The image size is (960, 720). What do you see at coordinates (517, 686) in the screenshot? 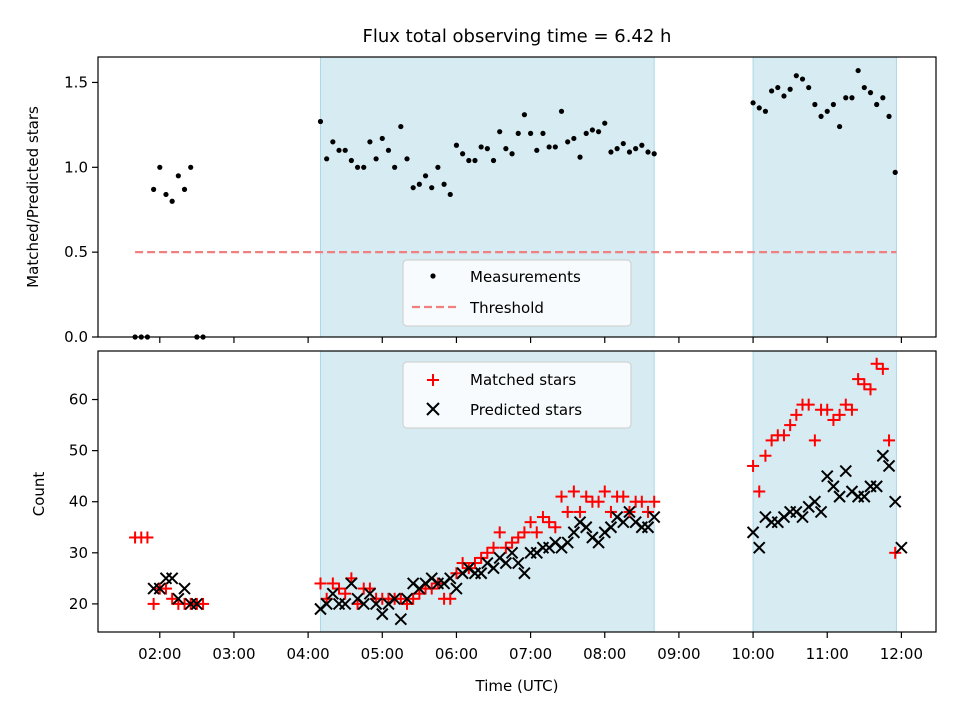
I see `bottom-x-axis-label: Time (UTC)` at bounding box center [517, 686].